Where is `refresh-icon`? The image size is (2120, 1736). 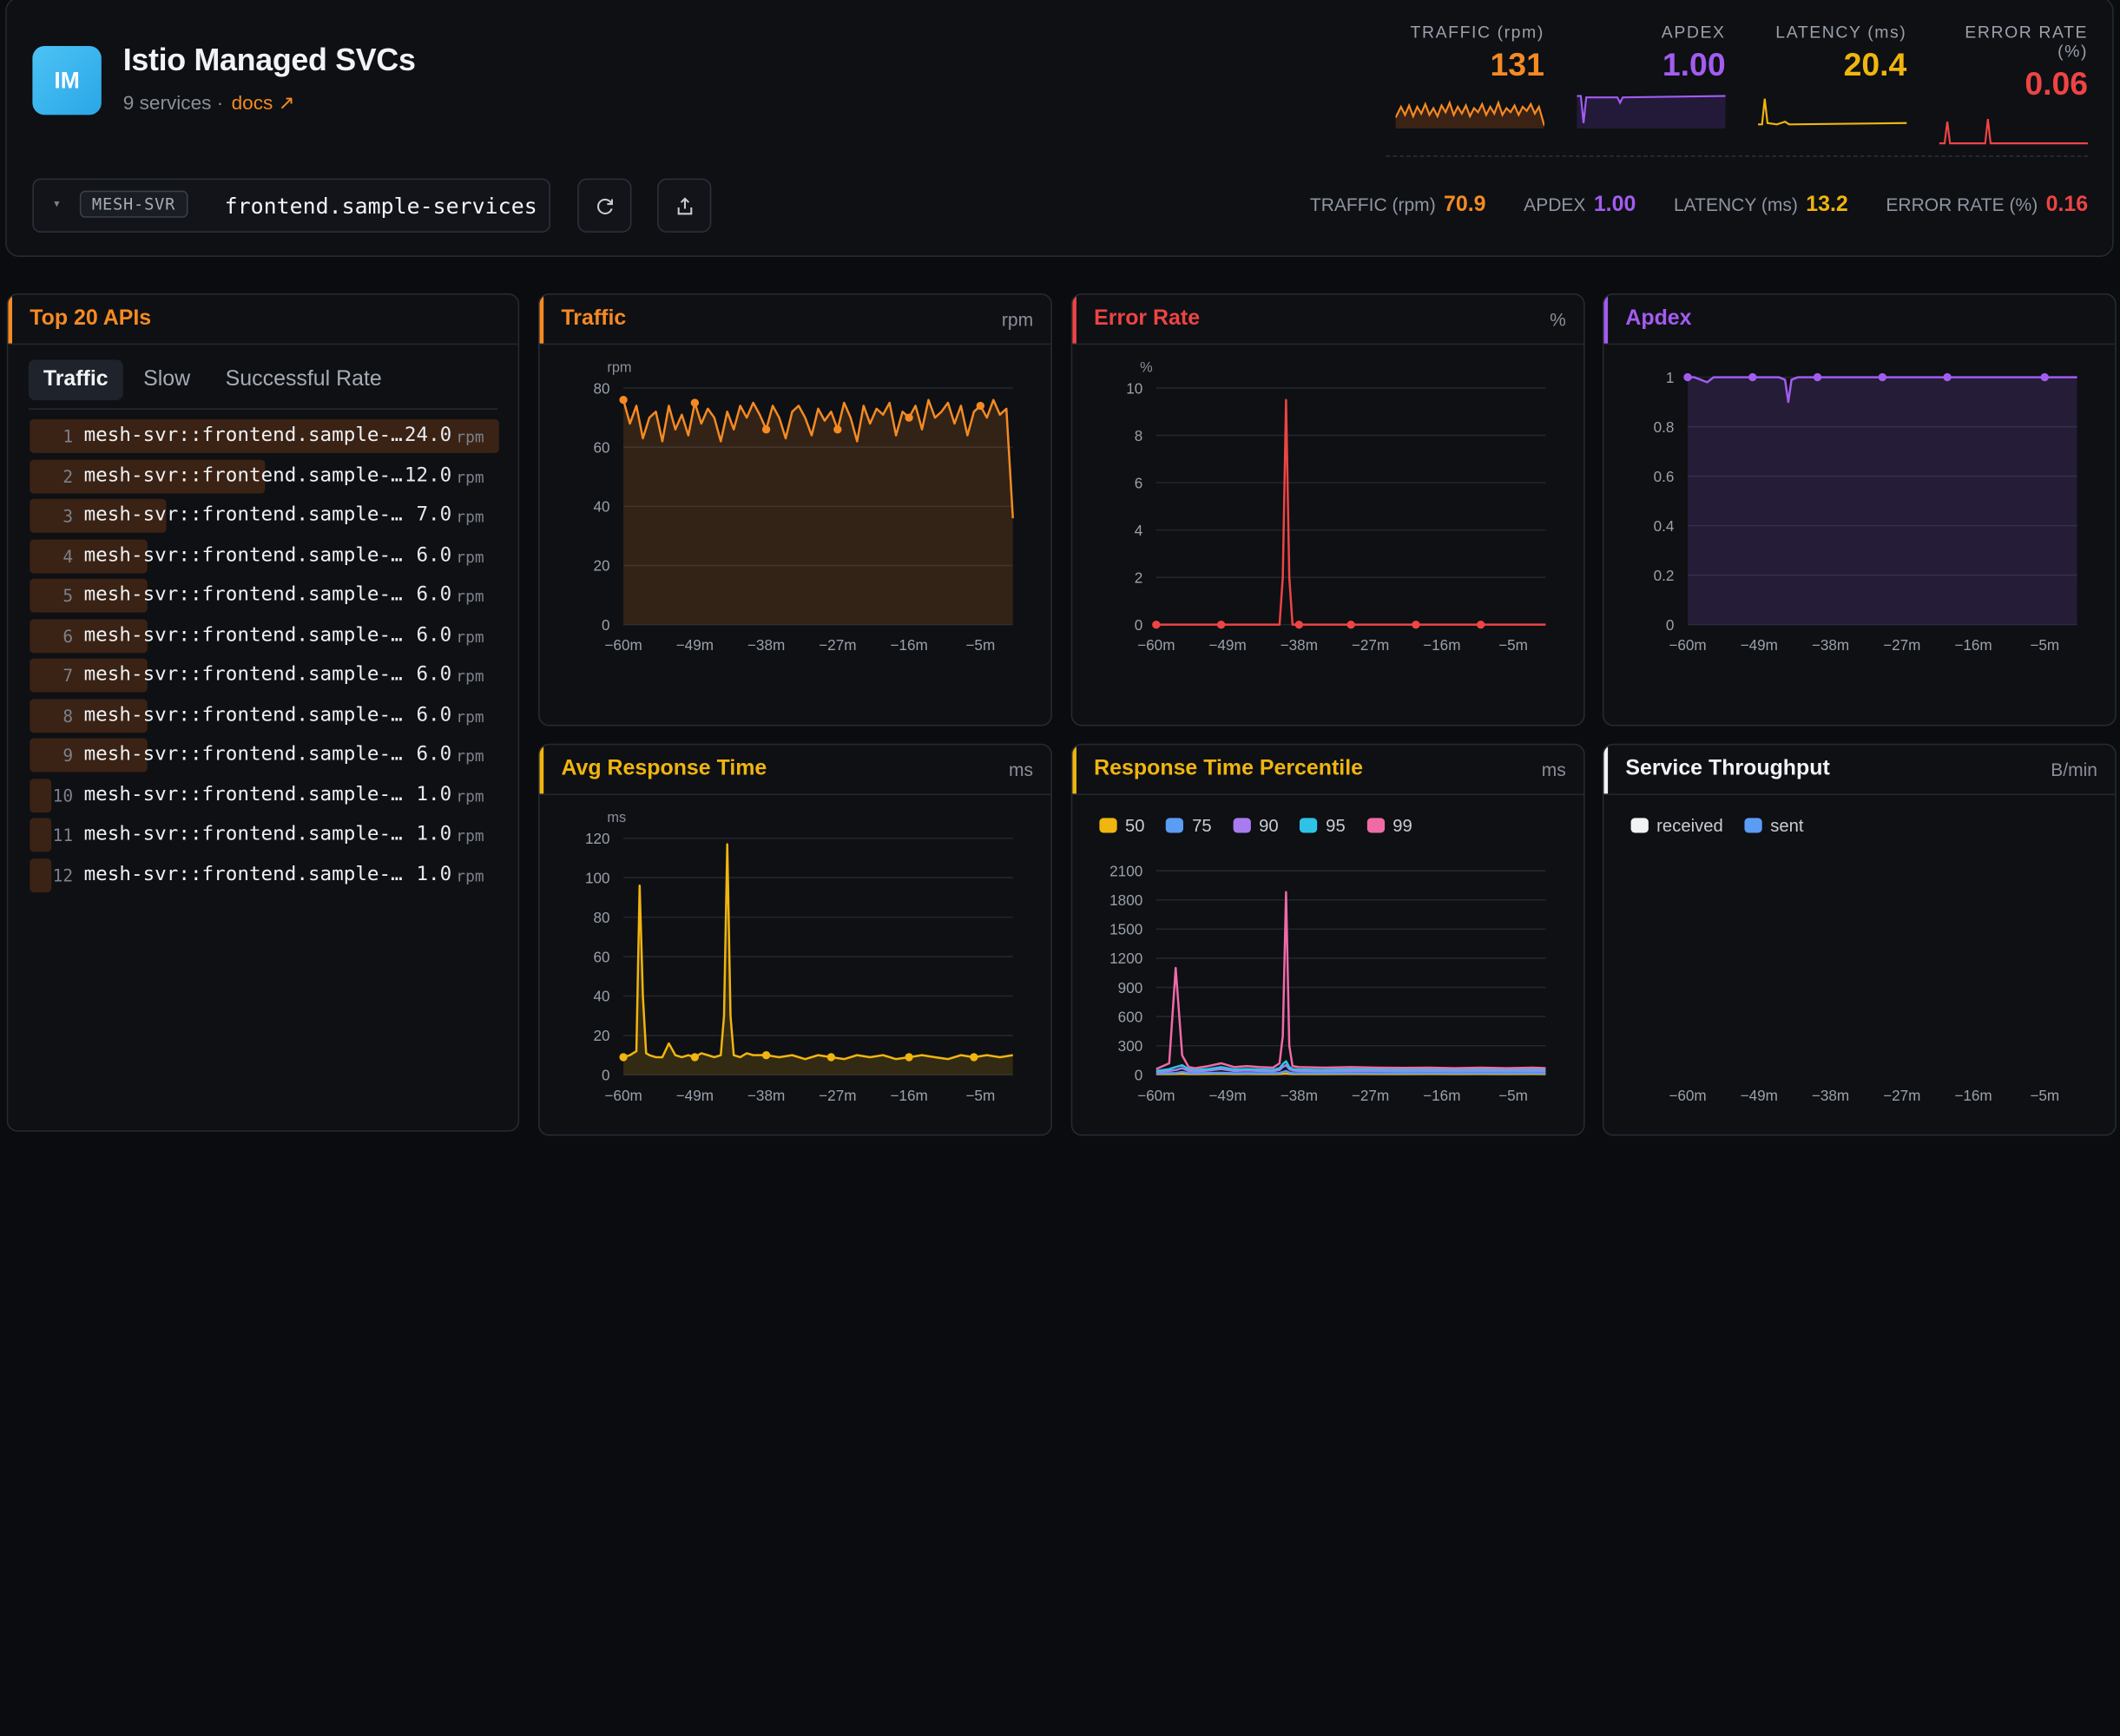 refresh-icon is located at coordinates (604, 206).